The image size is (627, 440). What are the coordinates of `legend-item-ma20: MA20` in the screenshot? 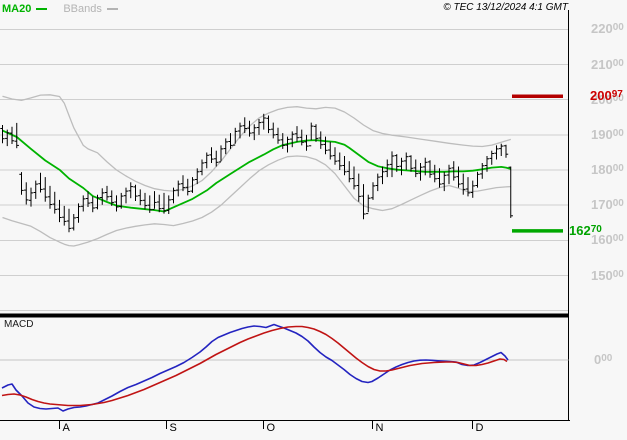 It's located at (25, 9).